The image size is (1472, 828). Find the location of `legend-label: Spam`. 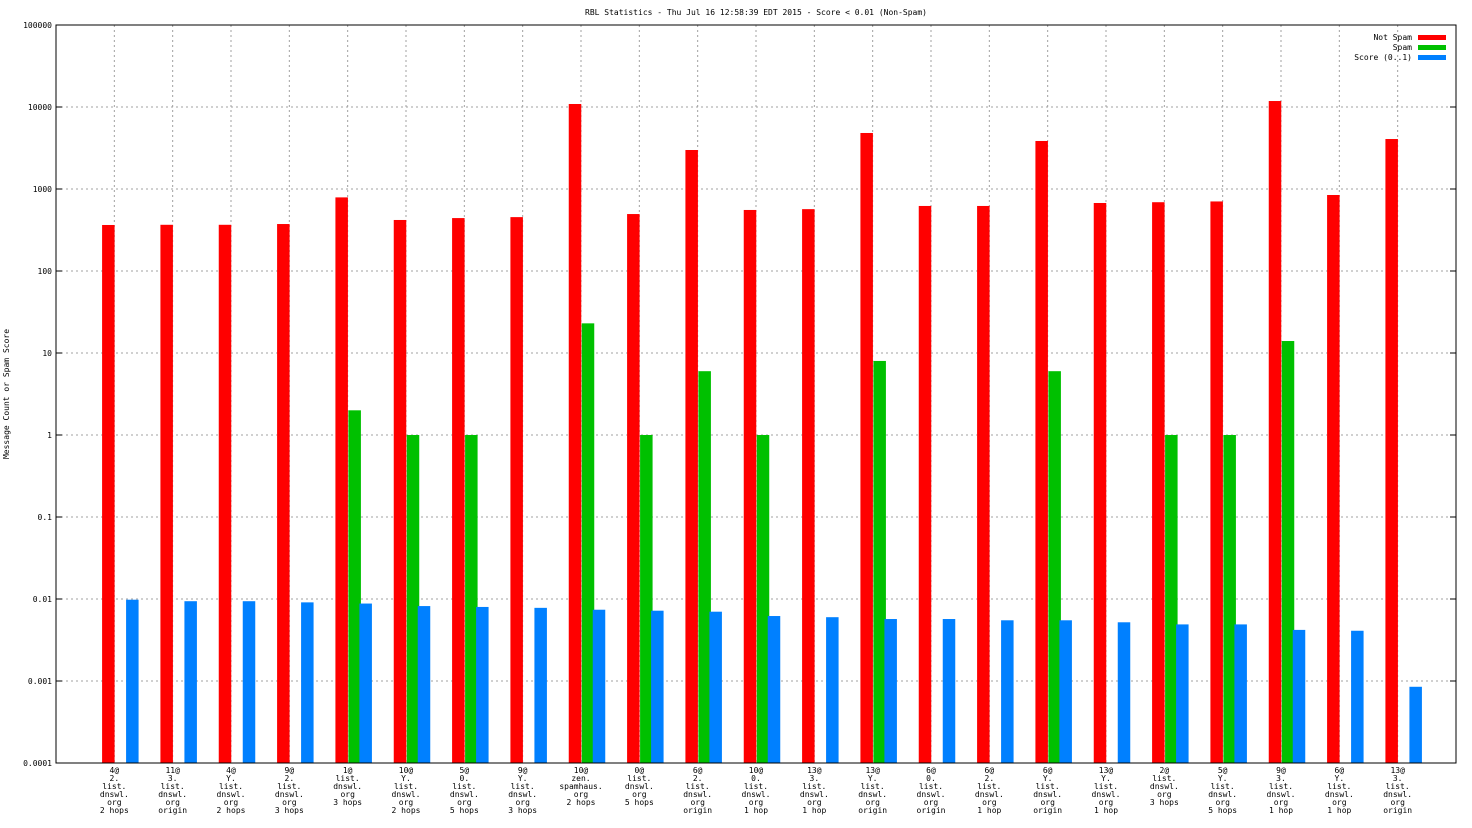

legend-label: Spam is located at coordinates (1402, 47).